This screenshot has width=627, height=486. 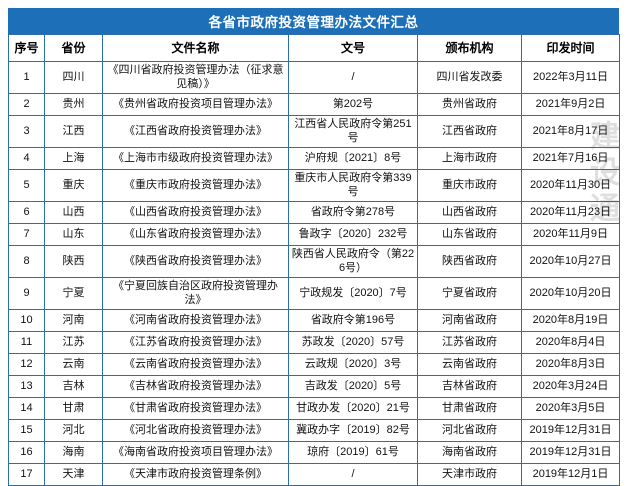 What do you see at coordinates (26, 342) in the screenshot?
I see `cell-no: 11` at bounding box center [26, 342].